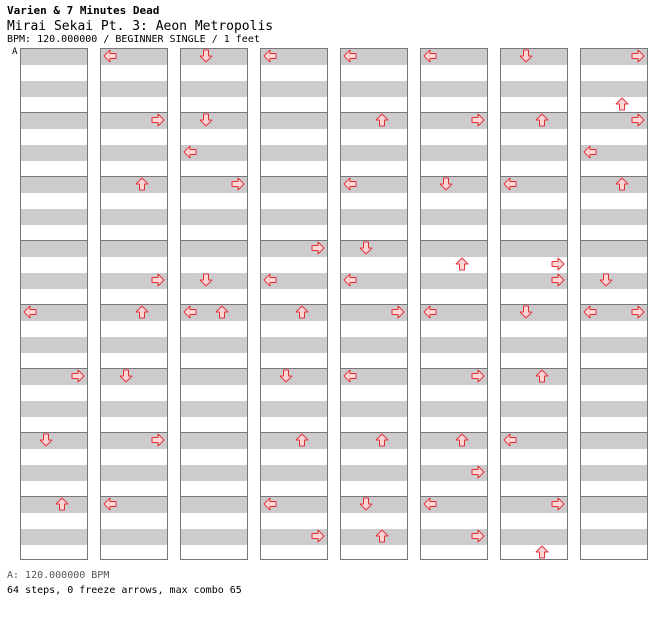 Image resolution: width=672 pixels, height=620 pixels. What do you see at coordinates (124, 590) in the screenshot?
I see `chart-stats: 64 steps, 0 freeze arrows, max combo 65` at bounding box center [124, 590].